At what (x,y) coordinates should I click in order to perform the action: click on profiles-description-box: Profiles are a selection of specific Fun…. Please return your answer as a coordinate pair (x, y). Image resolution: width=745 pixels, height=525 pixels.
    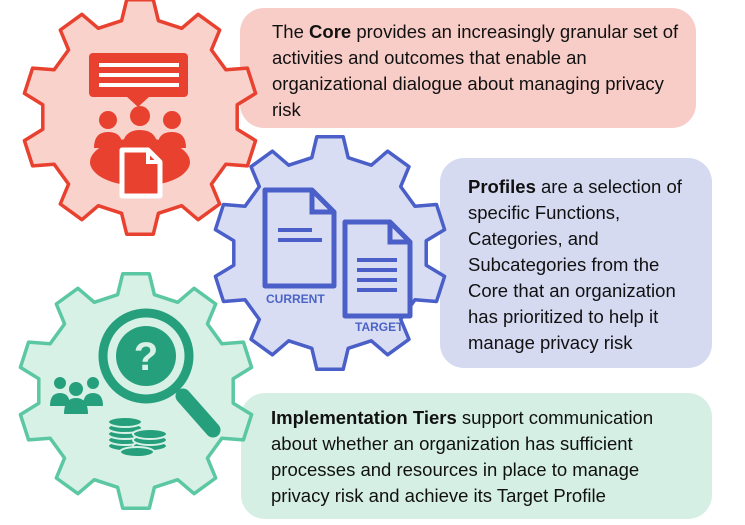
    Looking at the image, I should click on (576, 263).